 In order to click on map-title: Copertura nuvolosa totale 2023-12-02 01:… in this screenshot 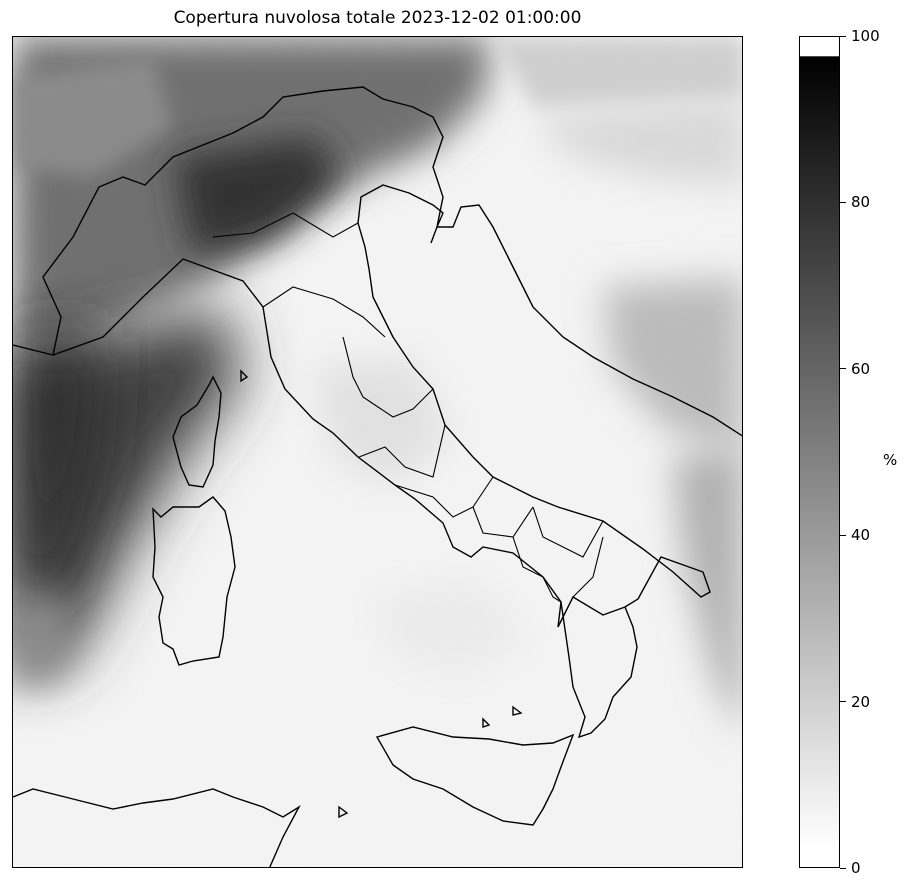, I will do `click(377, 18)`.